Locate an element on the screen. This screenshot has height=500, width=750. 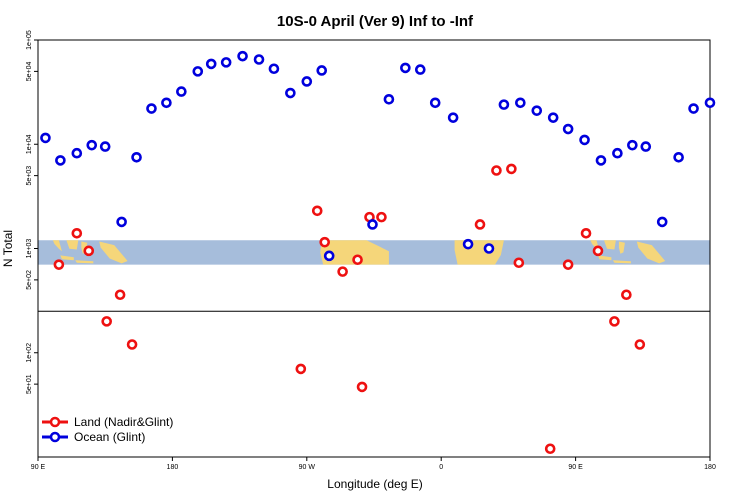
land-newguinea is located at coordinates (113, 252).